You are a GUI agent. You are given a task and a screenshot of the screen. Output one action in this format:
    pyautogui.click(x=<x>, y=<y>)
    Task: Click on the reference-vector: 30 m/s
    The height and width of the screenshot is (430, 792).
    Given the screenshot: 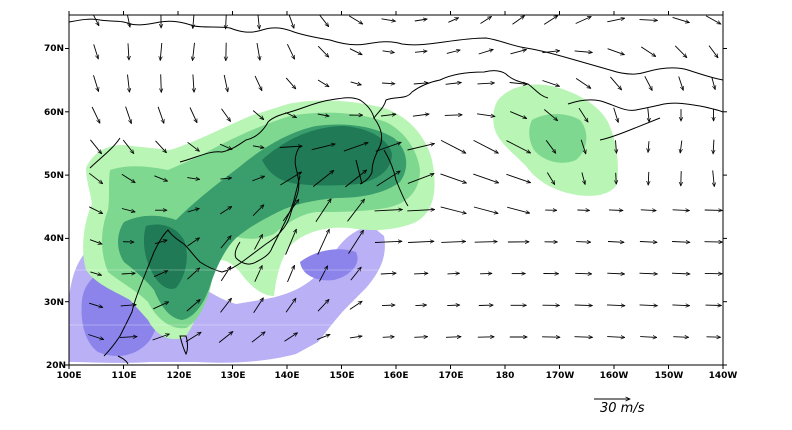 What is the action you would take?
    pyautogui.click(x=619, y=407)
    